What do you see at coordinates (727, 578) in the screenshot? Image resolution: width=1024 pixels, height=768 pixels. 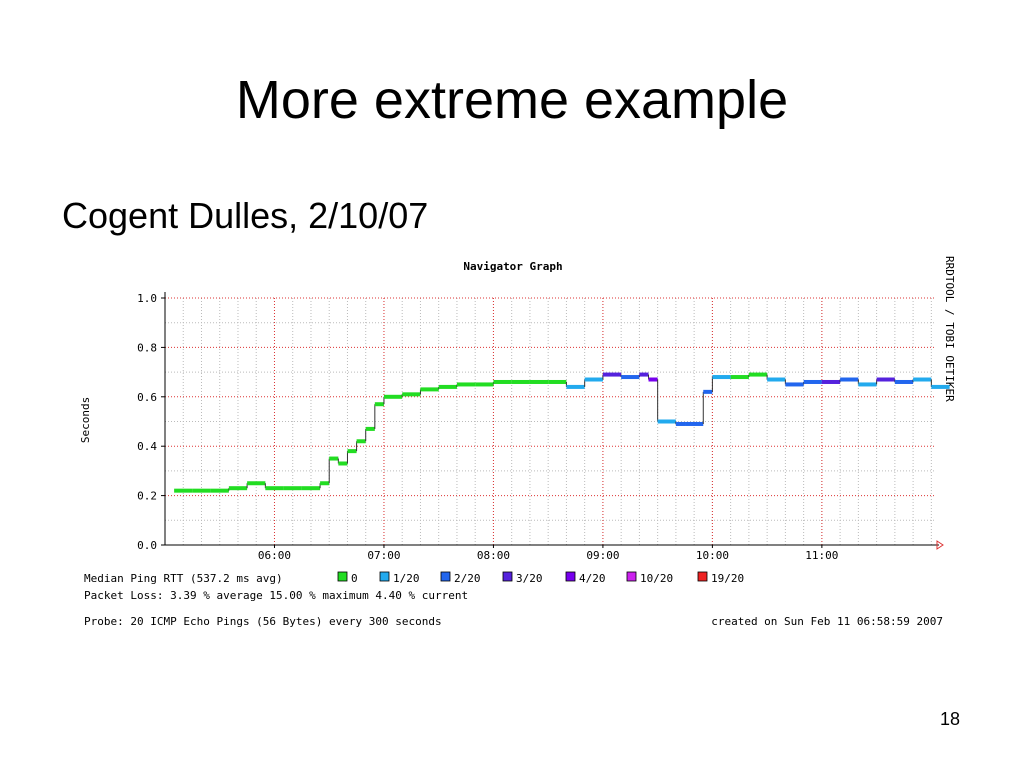 I see `legend-label: 19/20` at bounding box center [727, 578].